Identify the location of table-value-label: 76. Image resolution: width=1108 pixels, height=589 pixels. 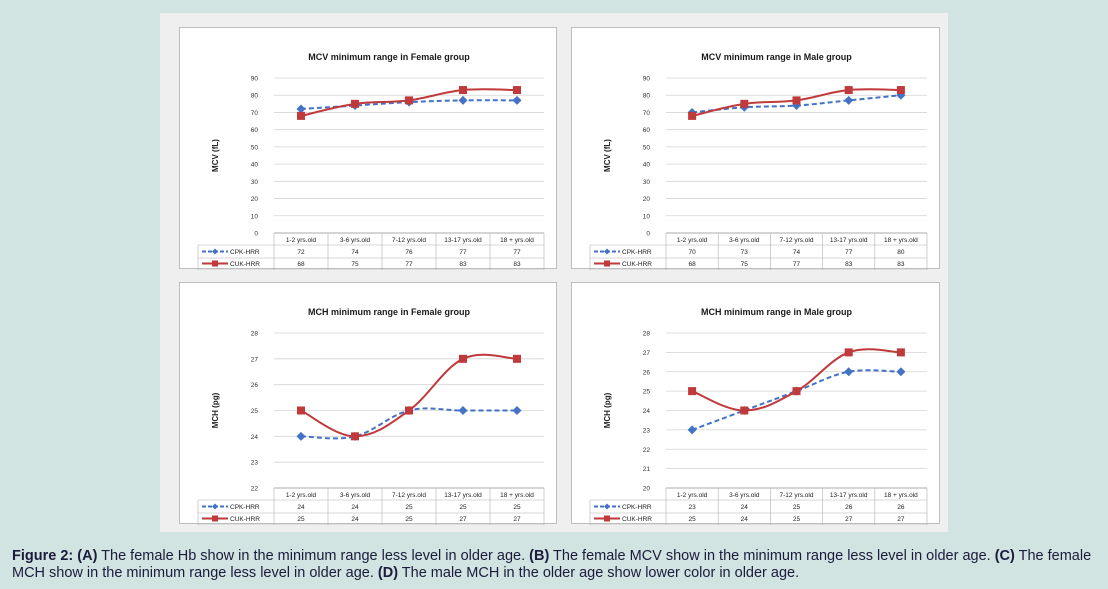
(409, 252).